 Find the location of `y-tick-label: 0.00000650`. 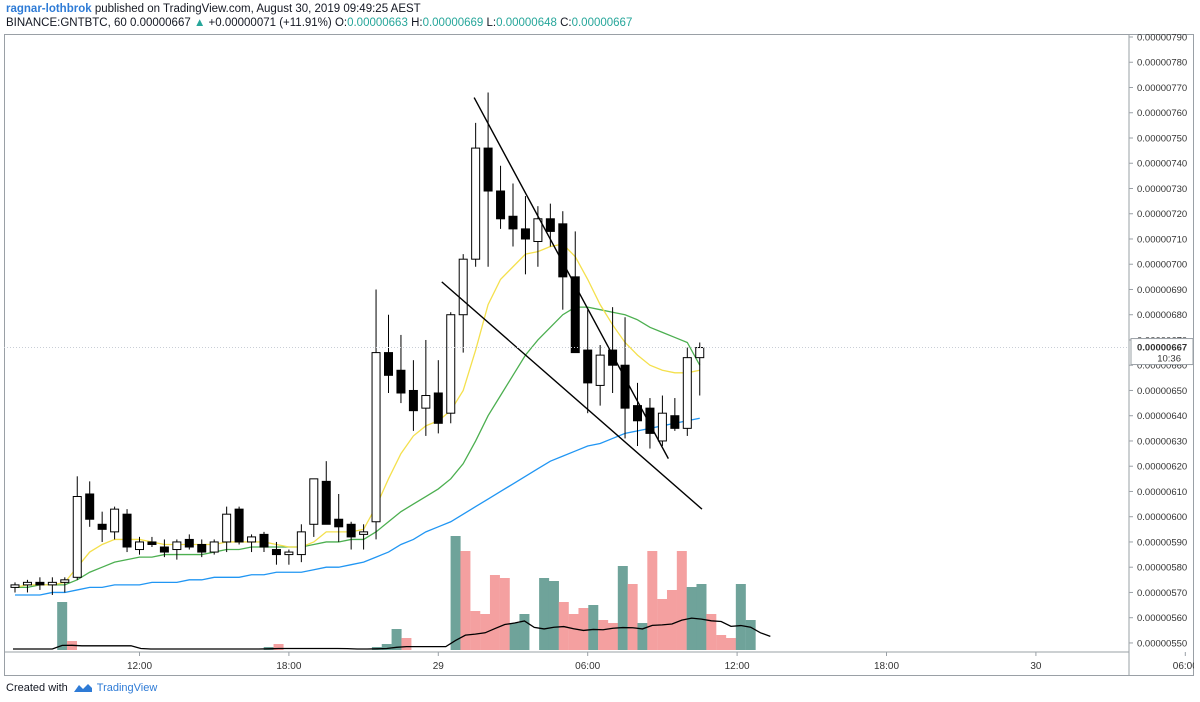

y-tick-label: 0.00000650 is located at coordinates (1162, 391).